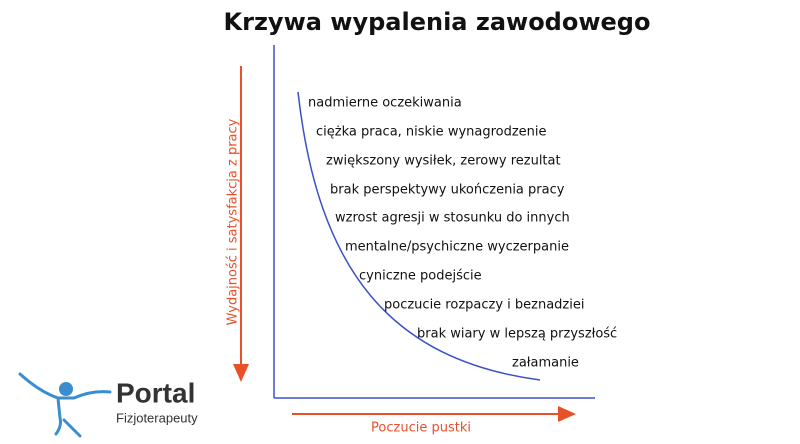 This screenshot has width=800, height=444. Describe the element at coordinates (431, 132) in the screenshot. I see `stage-label: ciężka praca, niskie wynagrodzenie` at that location.